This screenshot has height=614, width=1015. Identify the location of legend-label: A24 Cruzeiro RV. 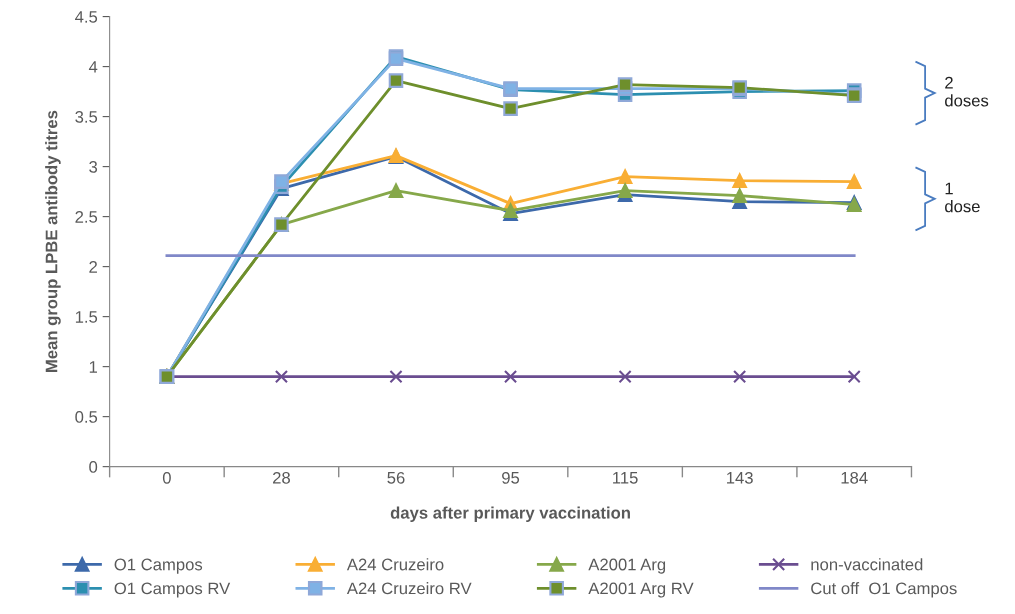
(409, 588).